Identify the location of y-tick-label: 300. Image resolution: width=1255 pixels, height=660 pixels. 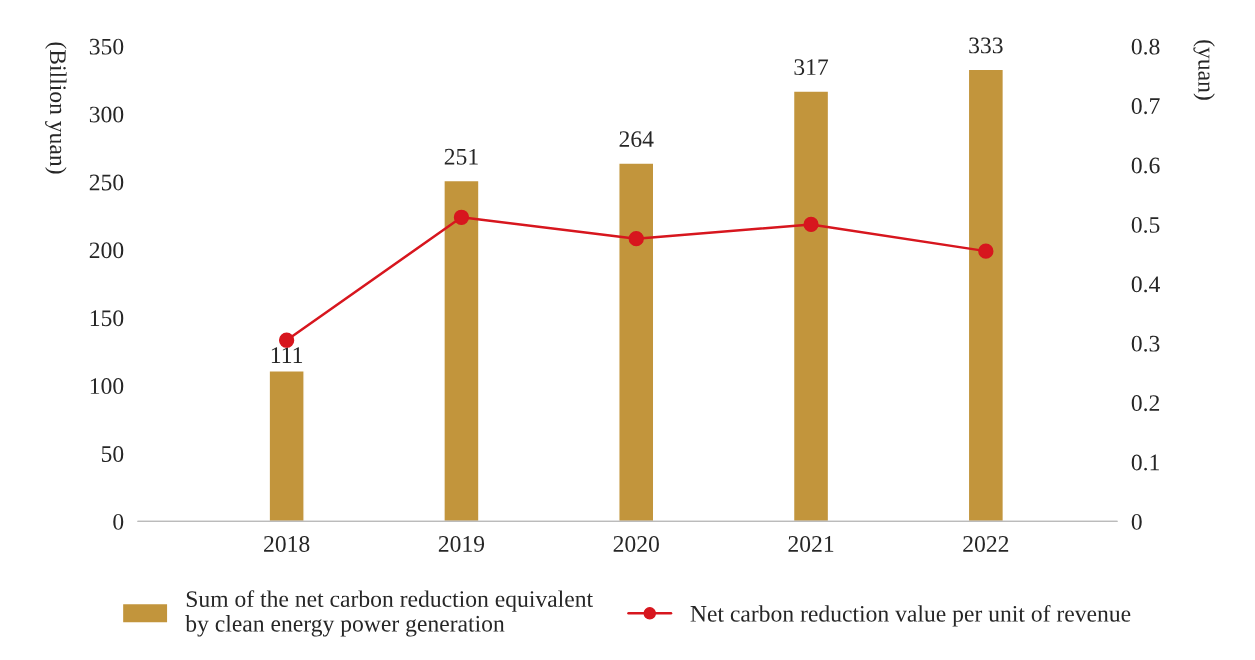
(106, 114).